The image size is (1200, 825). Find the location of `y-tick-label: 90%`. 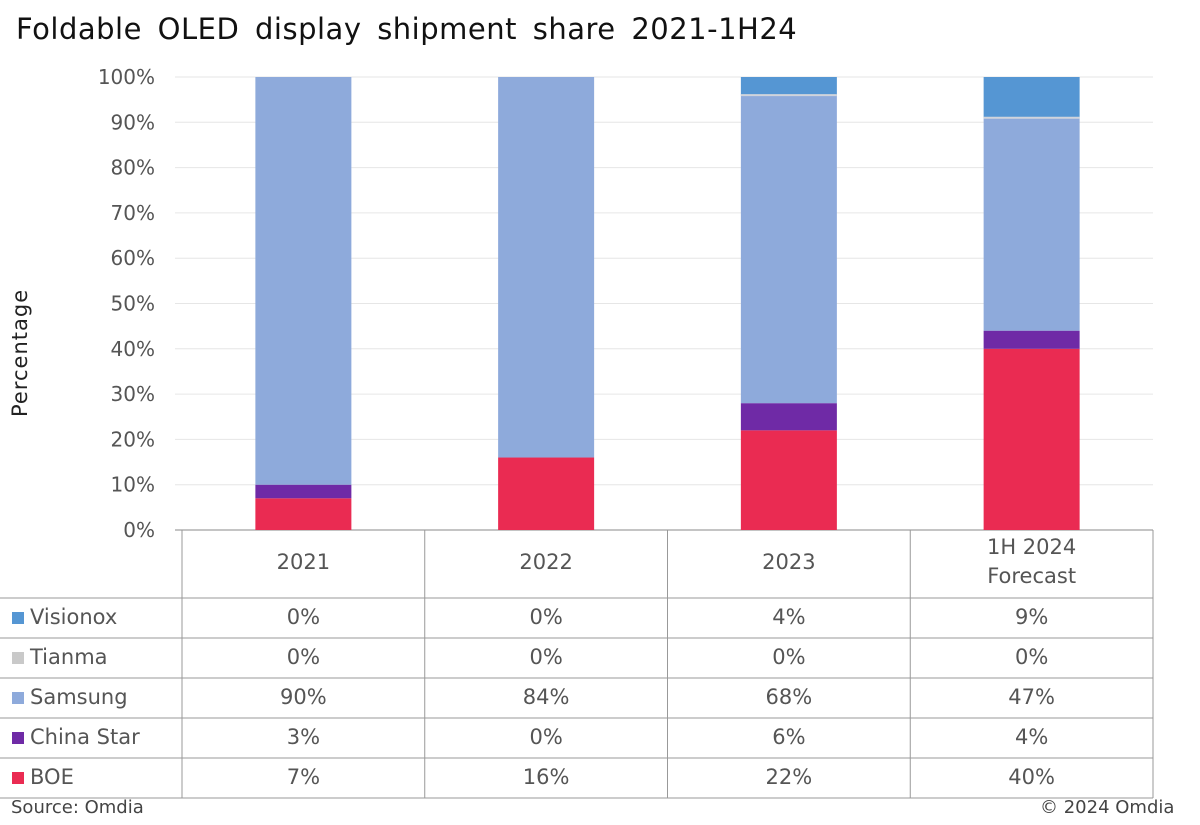

y-tick-label: 90% is located at coordinates (133, 122).